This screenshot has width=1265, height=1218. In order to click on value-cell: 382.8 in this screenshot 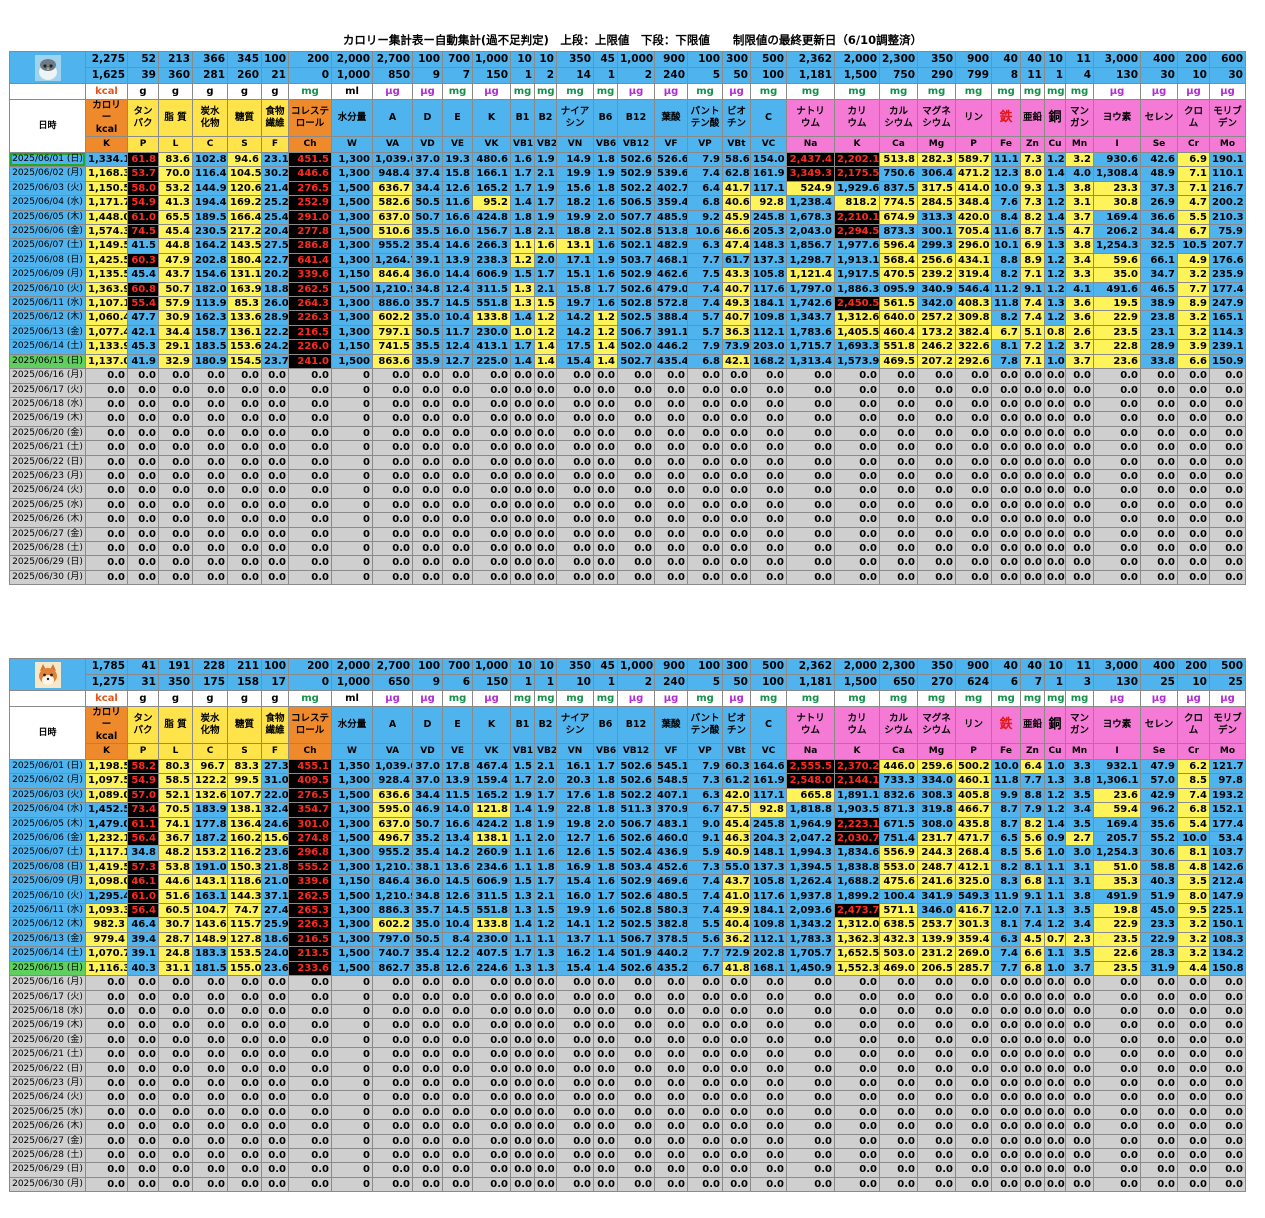, I will do `click(671, 925)`.